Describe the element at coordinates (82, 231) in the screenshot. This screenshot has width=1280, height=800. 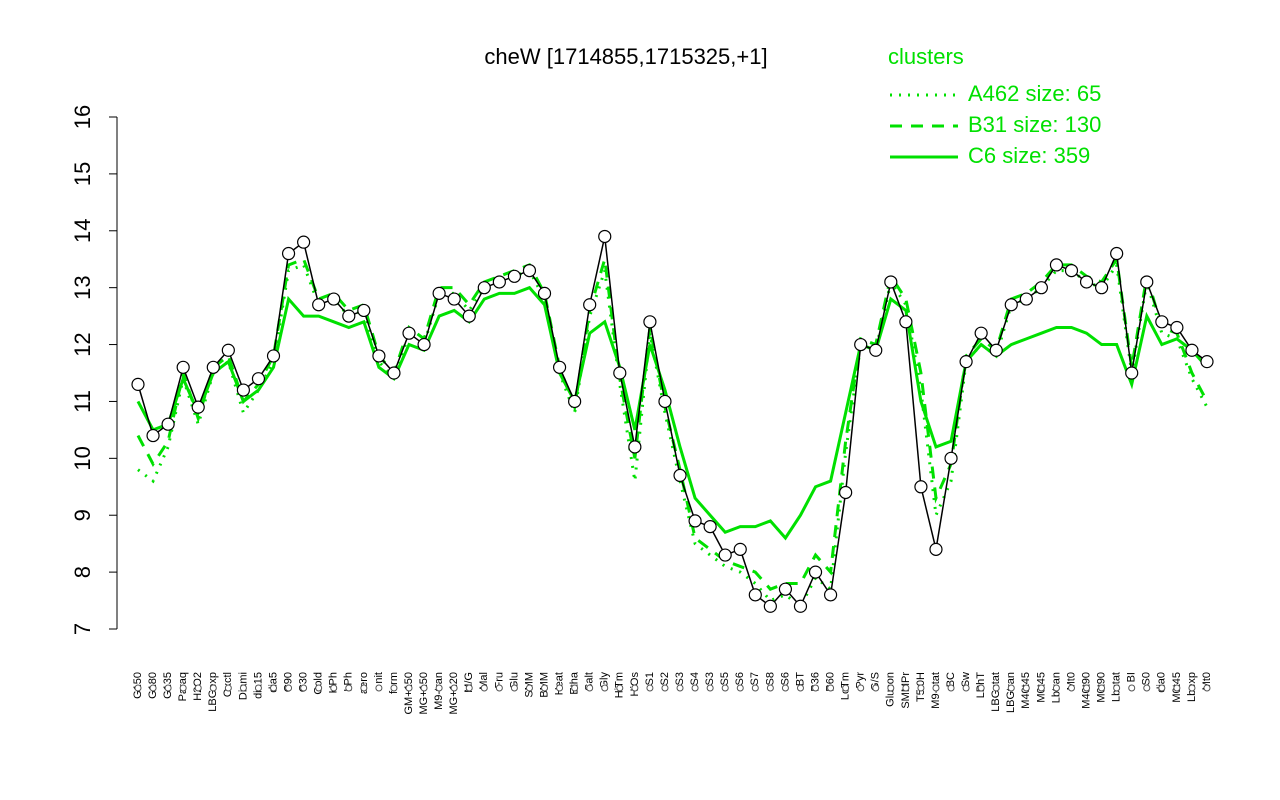
I see `y-tick-label: 14` at that location.